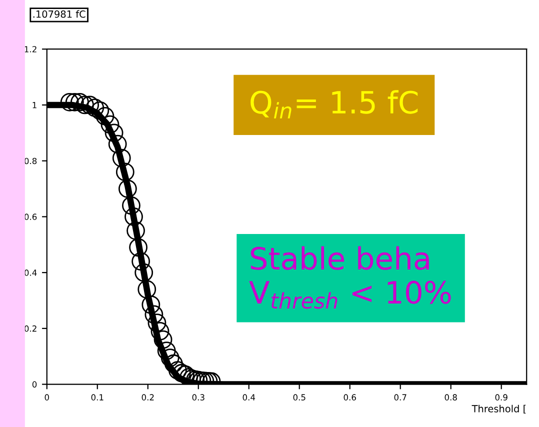 This screenshot has width=539, height=427. What do you see at coordinates (198, 397) in the screenshot?
I see `x-tick-label: 0.3` at bounding box center [198, 397].